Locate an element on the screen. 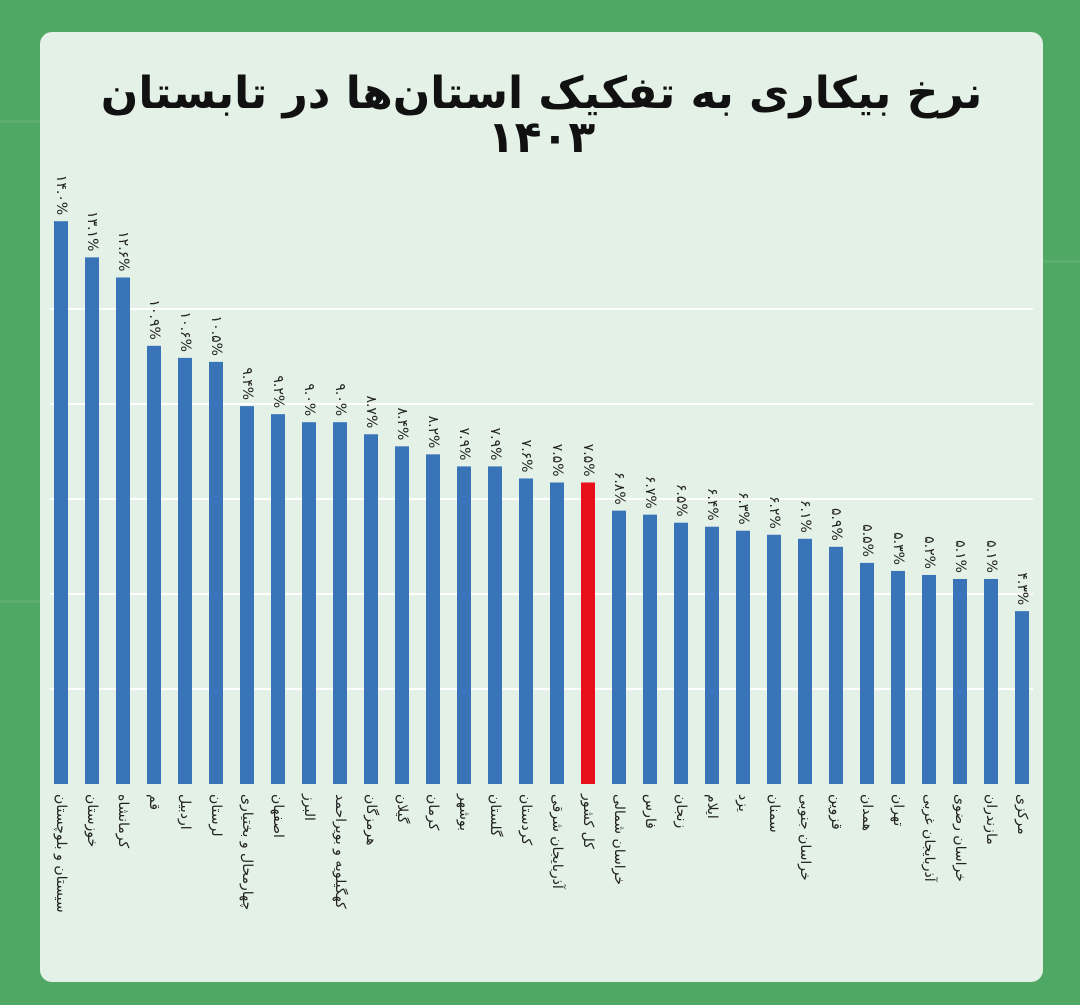  bar-value-label: ۸.۲% is located at coordinates (433, 432).